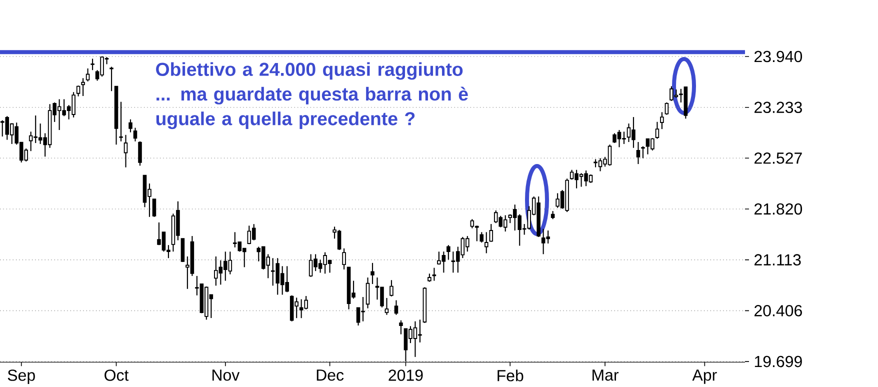 The width and height of the screenshot is (878, 387). I want to click on y-tick-label: 22.527, so click(778, 158).